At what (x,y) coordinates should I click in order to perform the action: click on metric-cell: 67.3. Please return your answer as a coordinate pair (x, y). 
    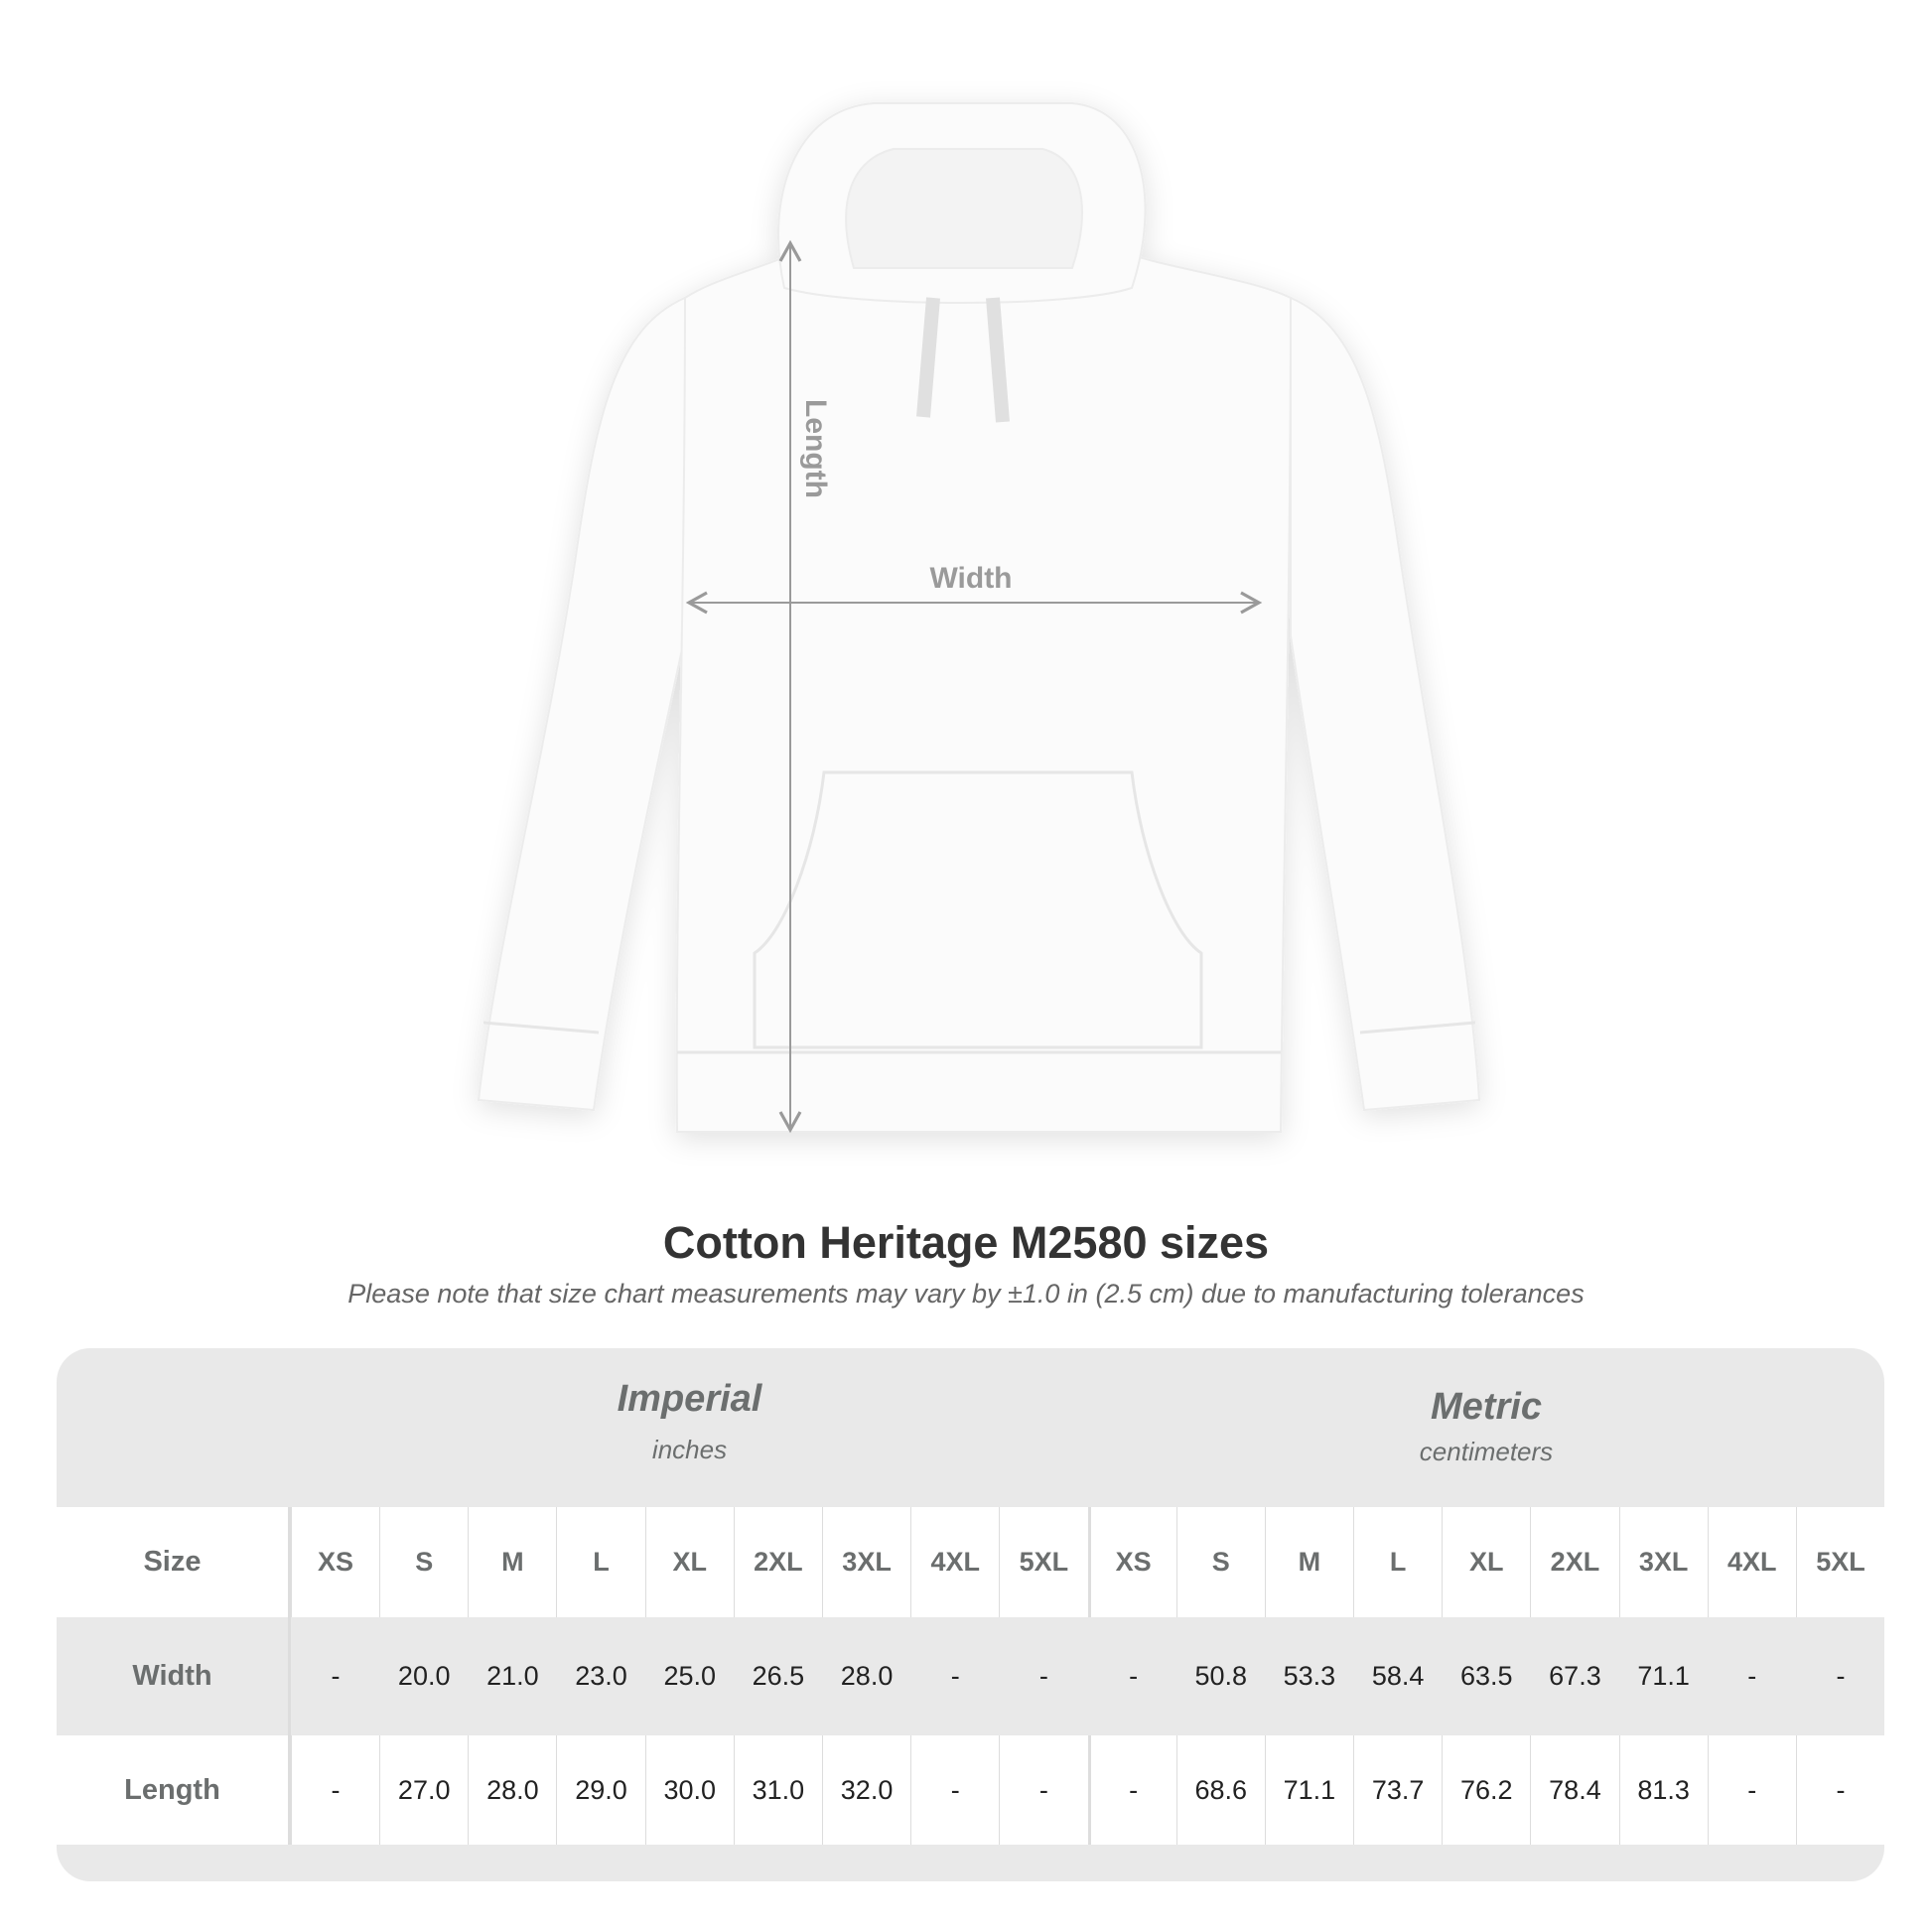
    Looking at the image, I should click on (1574, 1676).